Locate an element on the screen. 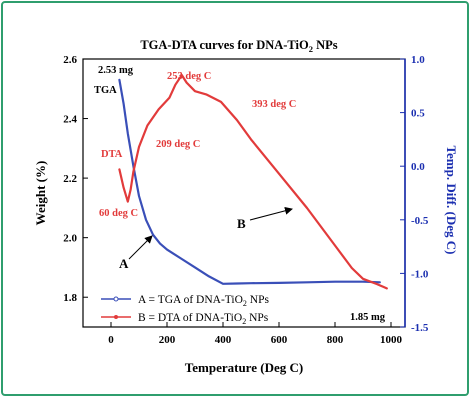 This screenshot has height=401, width=474. annotation-tga-label: TGA is located at coordinates (105, 90).